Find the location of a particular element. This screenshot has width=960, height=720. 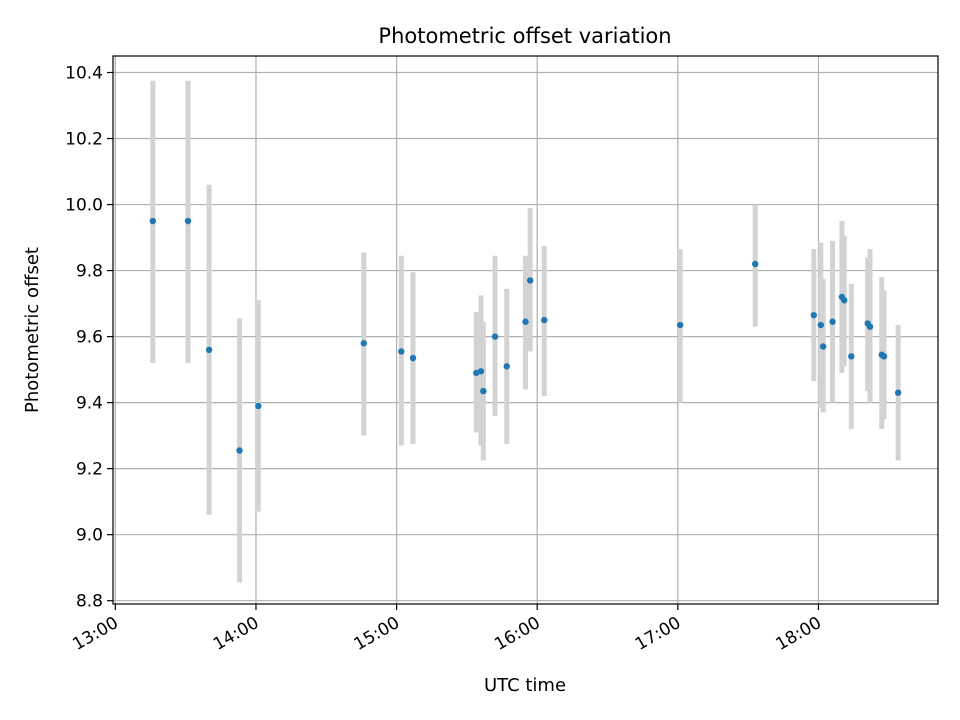

y-tick-label: 10.2 is located at coordinates (84, 140).